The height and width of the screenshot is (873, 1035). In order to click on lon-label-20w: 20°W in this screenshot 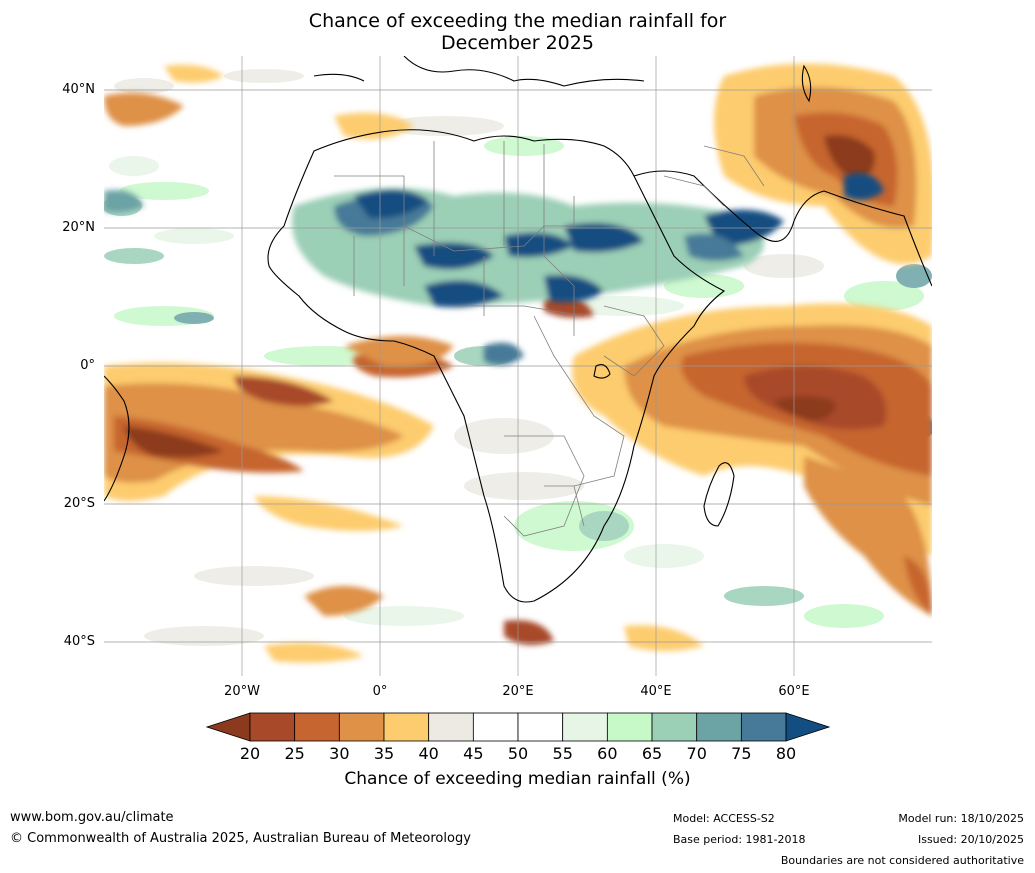, I will do `click(242, 691)`.